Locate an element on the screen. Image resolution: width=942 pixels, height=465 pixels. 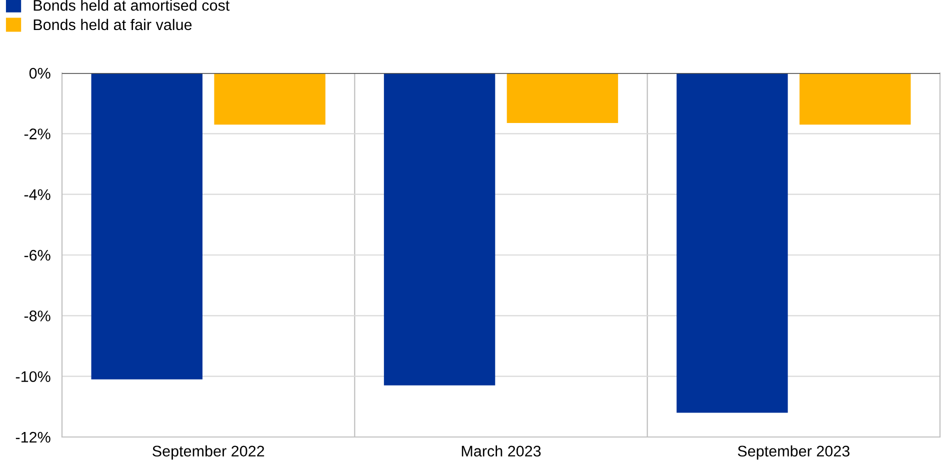
y-tick-label: -8% is located at coordinates (37, 316).